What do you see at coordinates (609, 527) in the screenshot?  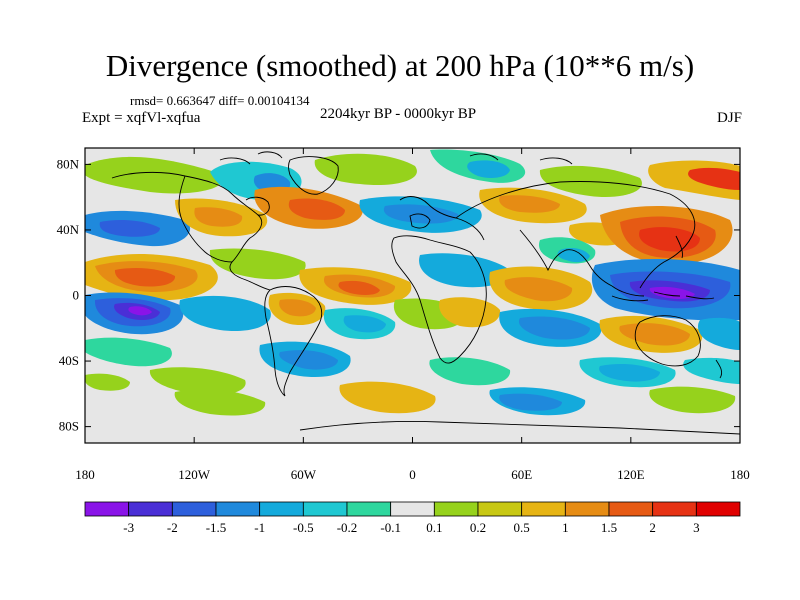 I see `colorbar-label: 1.5` at bounding box center [609, 527].